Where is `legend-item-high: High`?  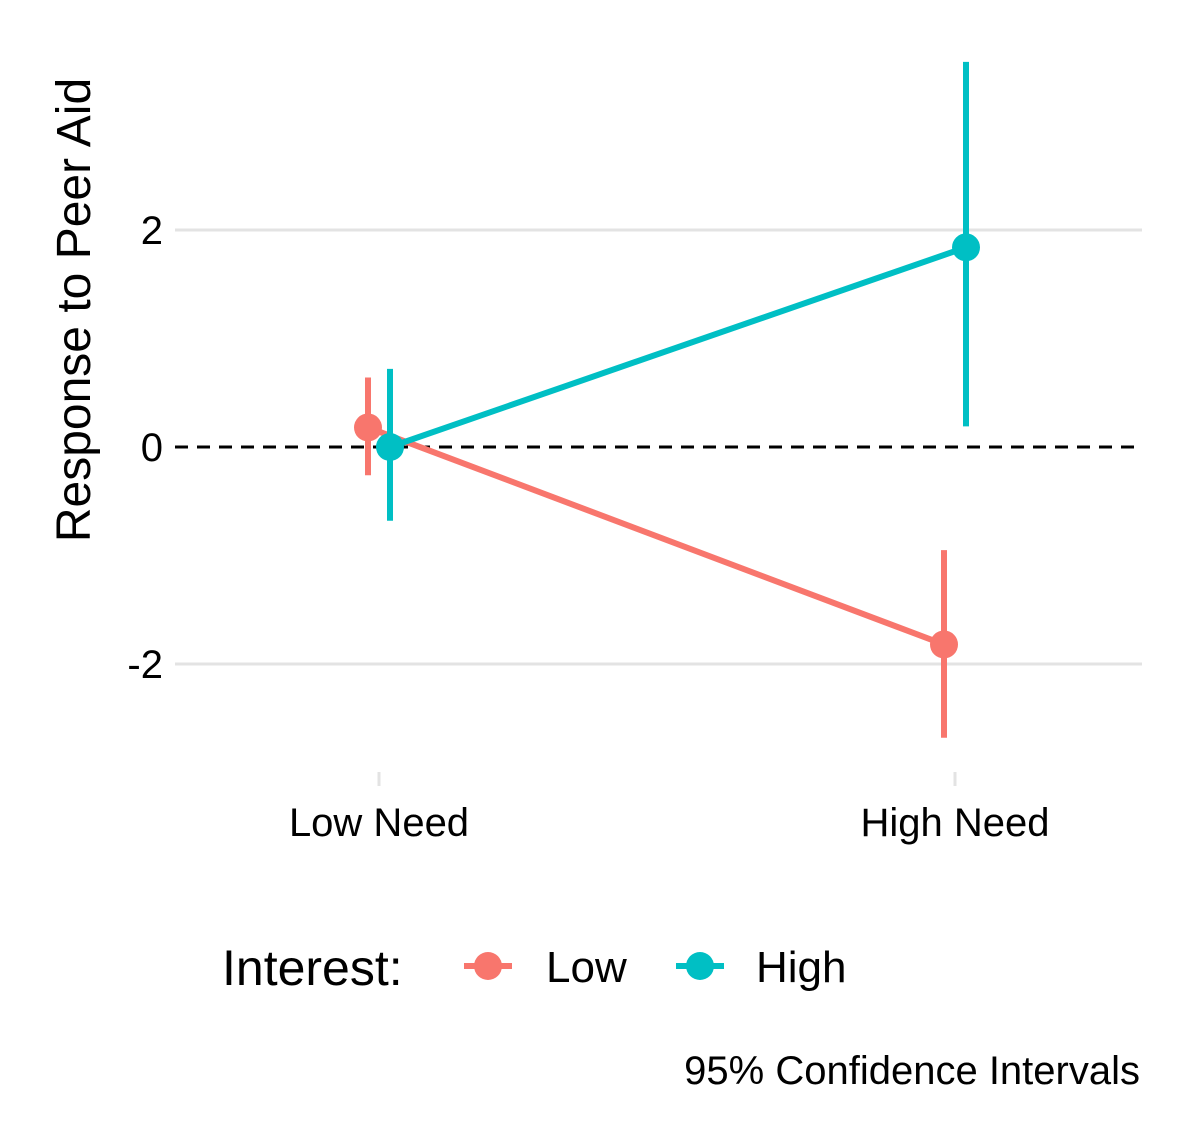
legend-item-high: High is located at coordinates (761, 967).